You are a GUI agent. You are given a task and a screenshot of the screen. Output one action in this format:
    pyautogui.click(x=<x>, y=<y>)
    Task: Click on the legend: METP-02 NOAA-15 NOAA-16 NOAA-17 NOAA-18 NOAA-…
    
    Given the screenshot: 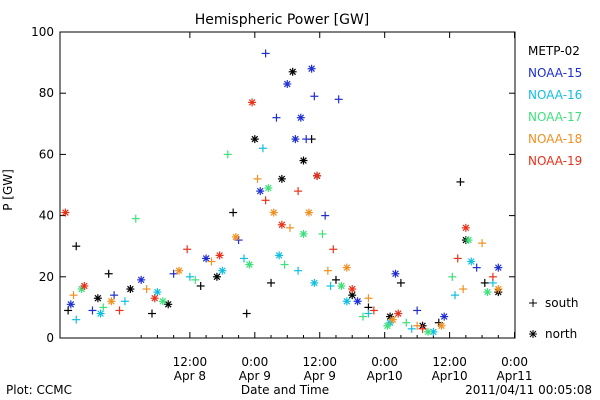 What is the action you would take?
    pyautogui.click(x=555, y=192)
    